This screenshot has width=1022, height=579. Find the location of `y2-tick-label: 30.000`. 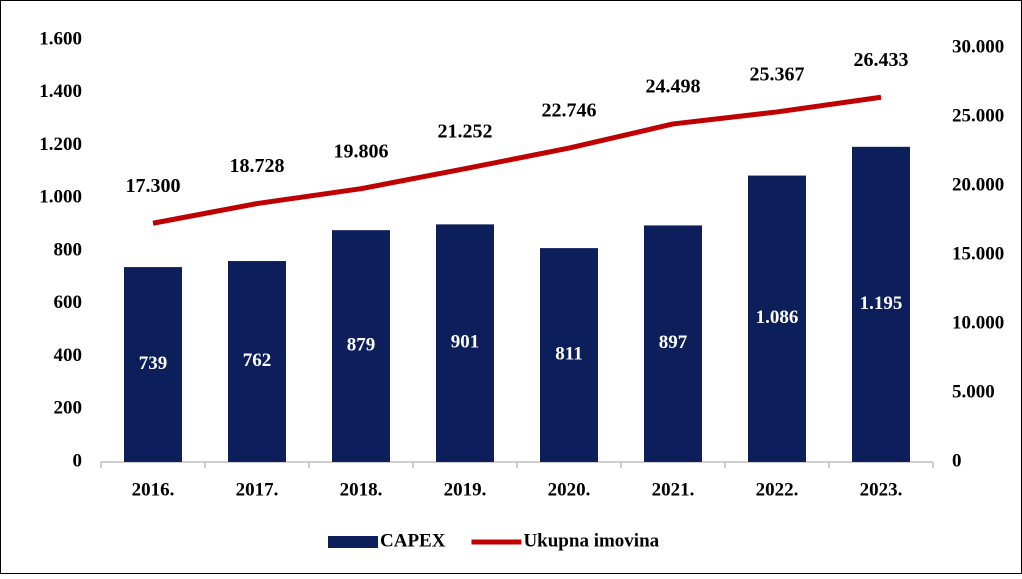

y2-tick-label: 30.000 is located at coordinates (978, 46).